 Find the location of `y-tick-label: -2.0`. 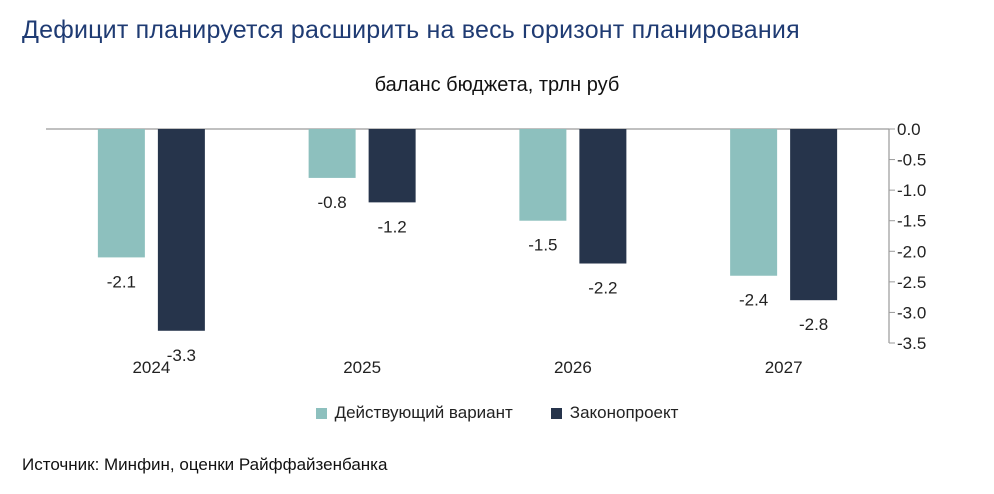

y-tick-label: -2.0 is located at coordinates (911, 251).